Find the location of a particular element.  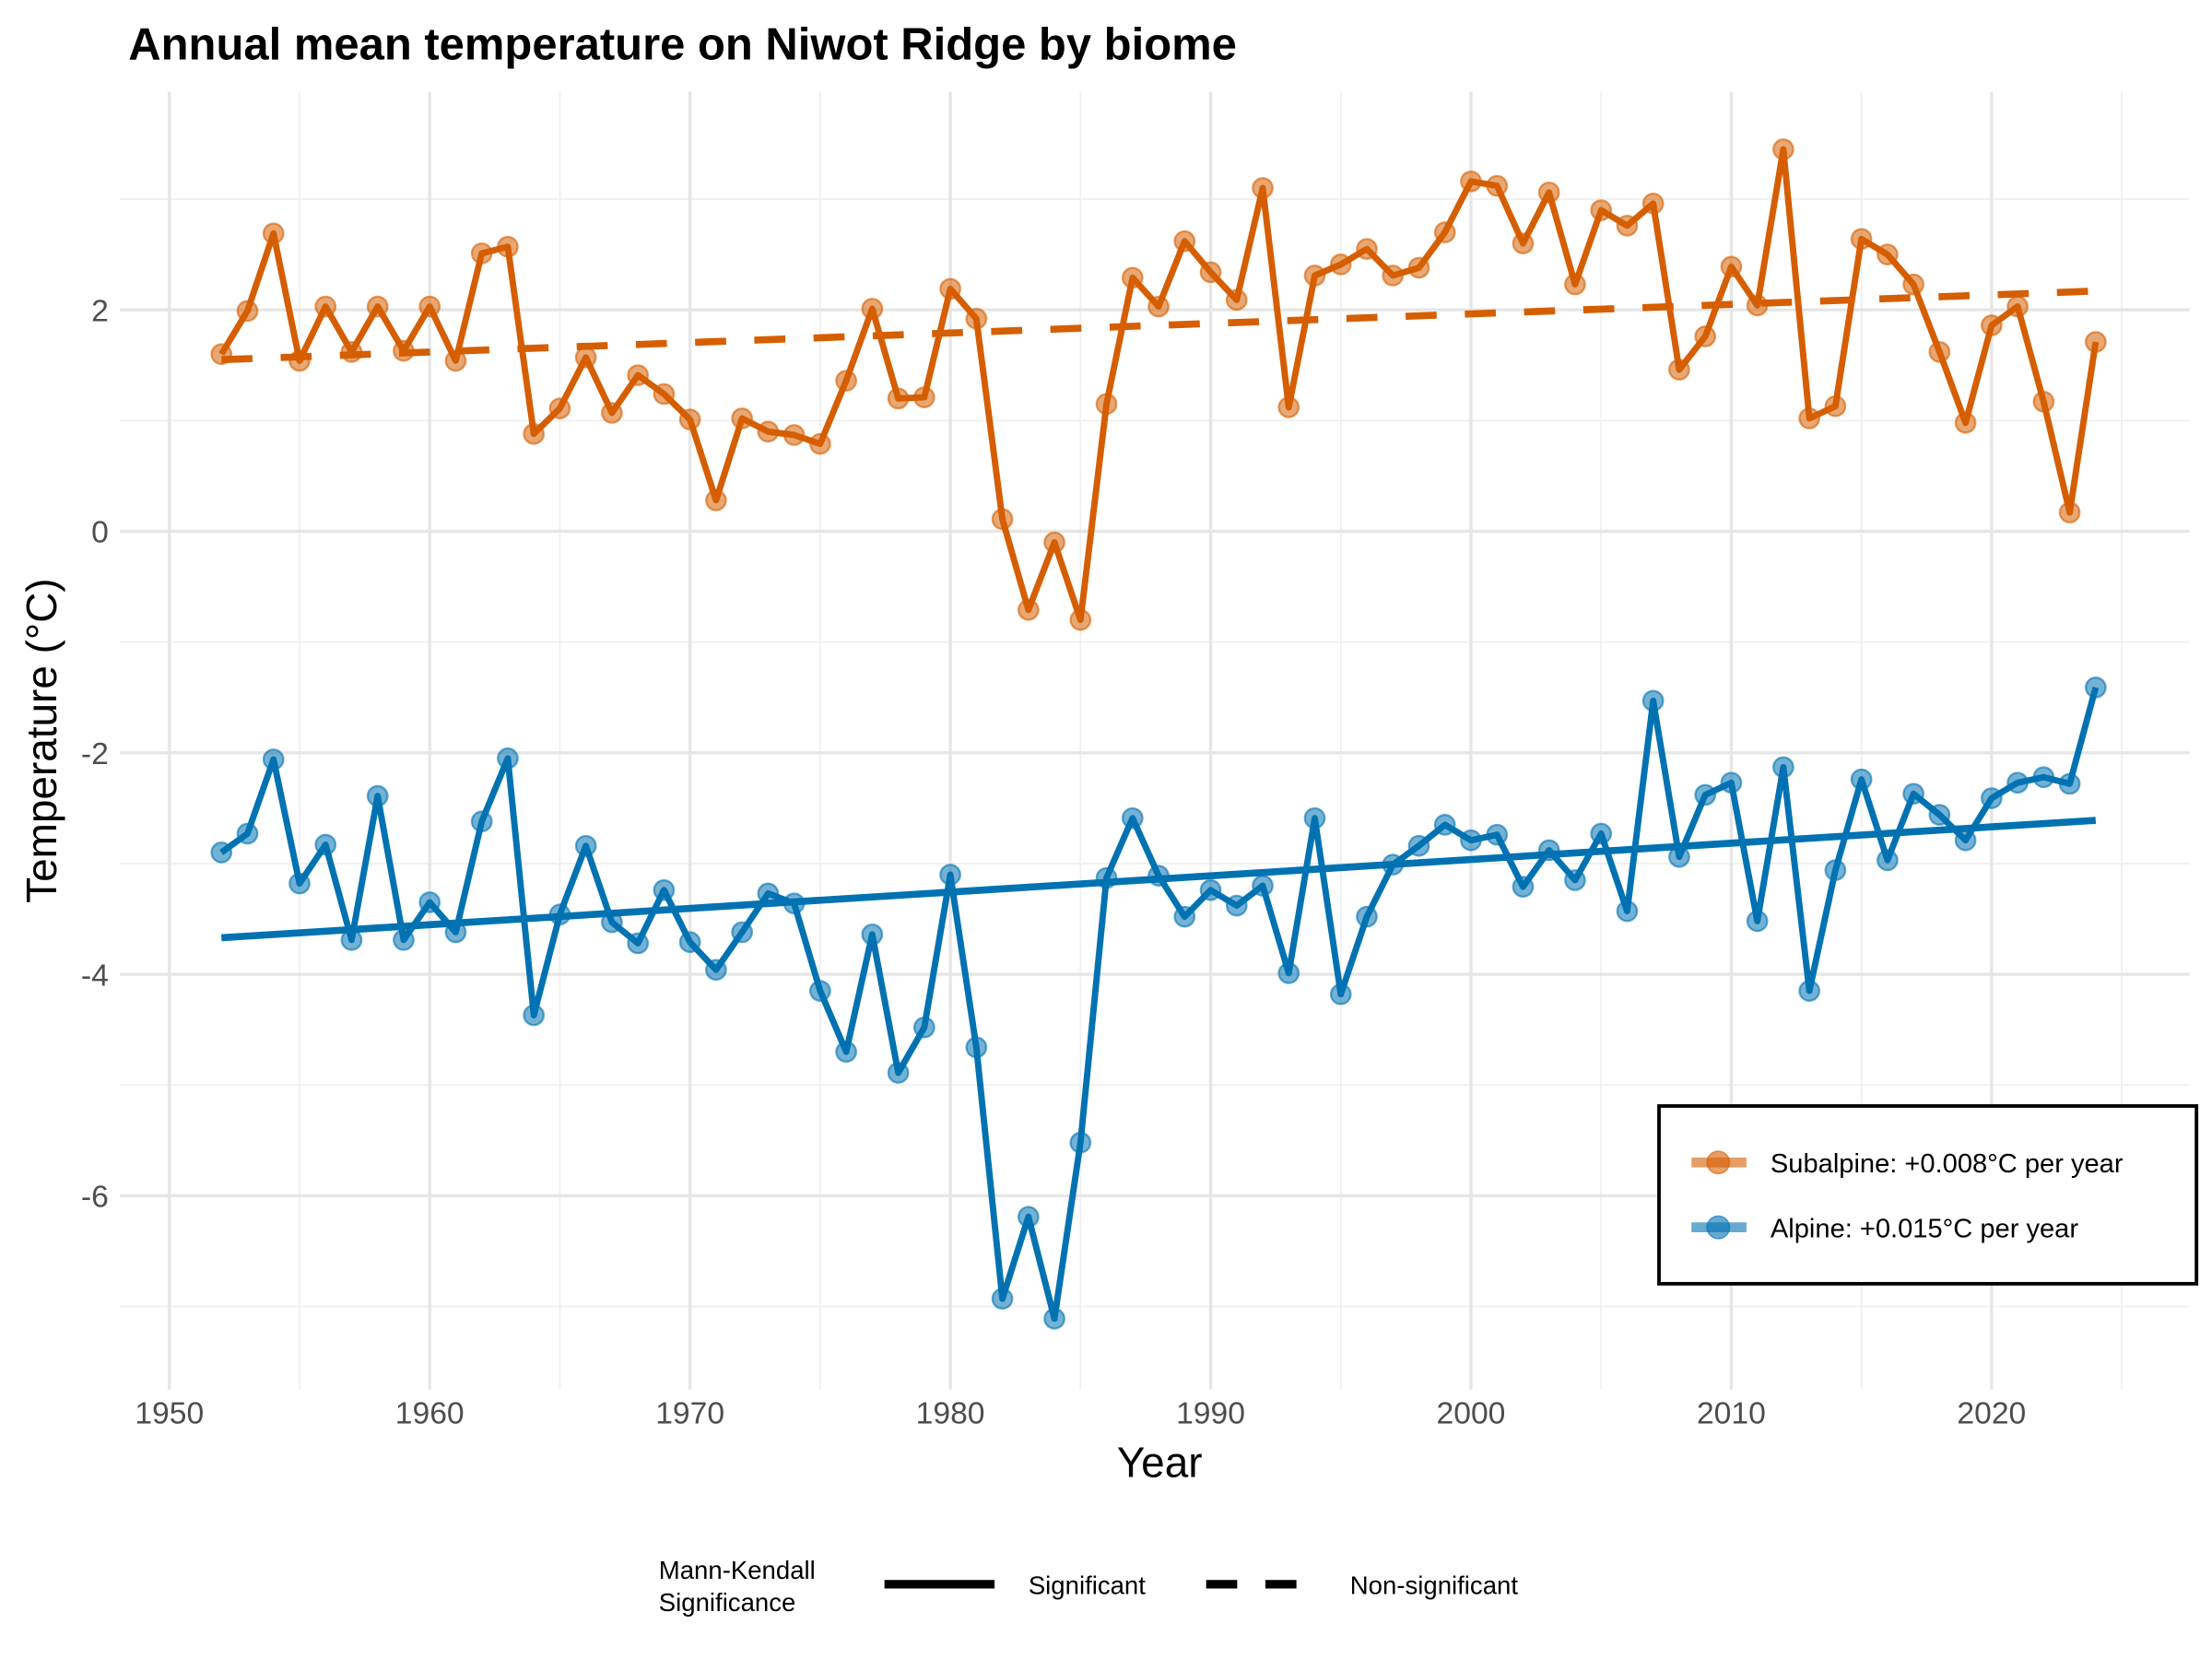

x-tick-label: 2020 is located at coordinates (1991, 1413).